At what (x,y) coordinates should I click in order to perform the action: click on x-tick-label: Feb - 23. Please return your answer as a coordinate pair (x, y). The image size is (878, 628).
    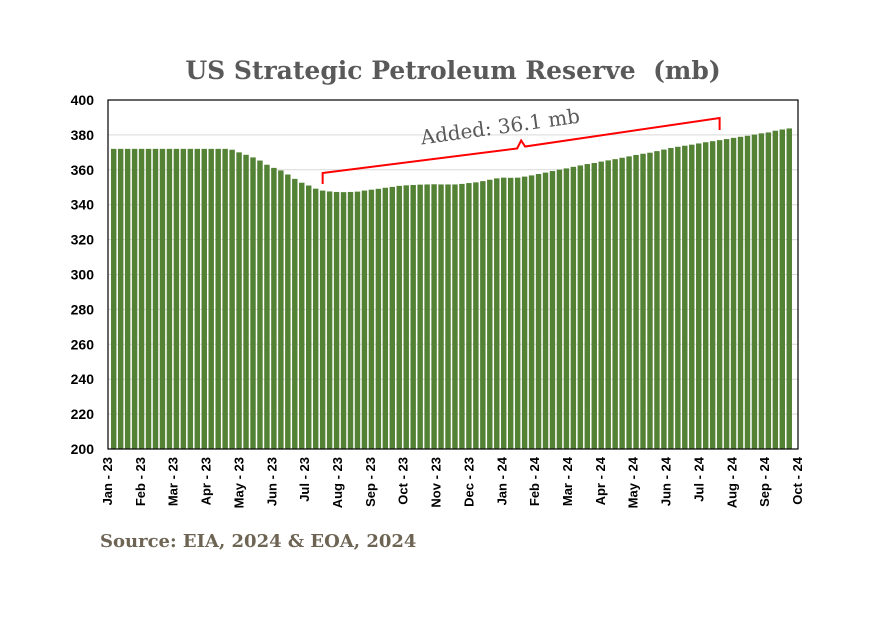
    Looking at the image, I should click on (140, 481).